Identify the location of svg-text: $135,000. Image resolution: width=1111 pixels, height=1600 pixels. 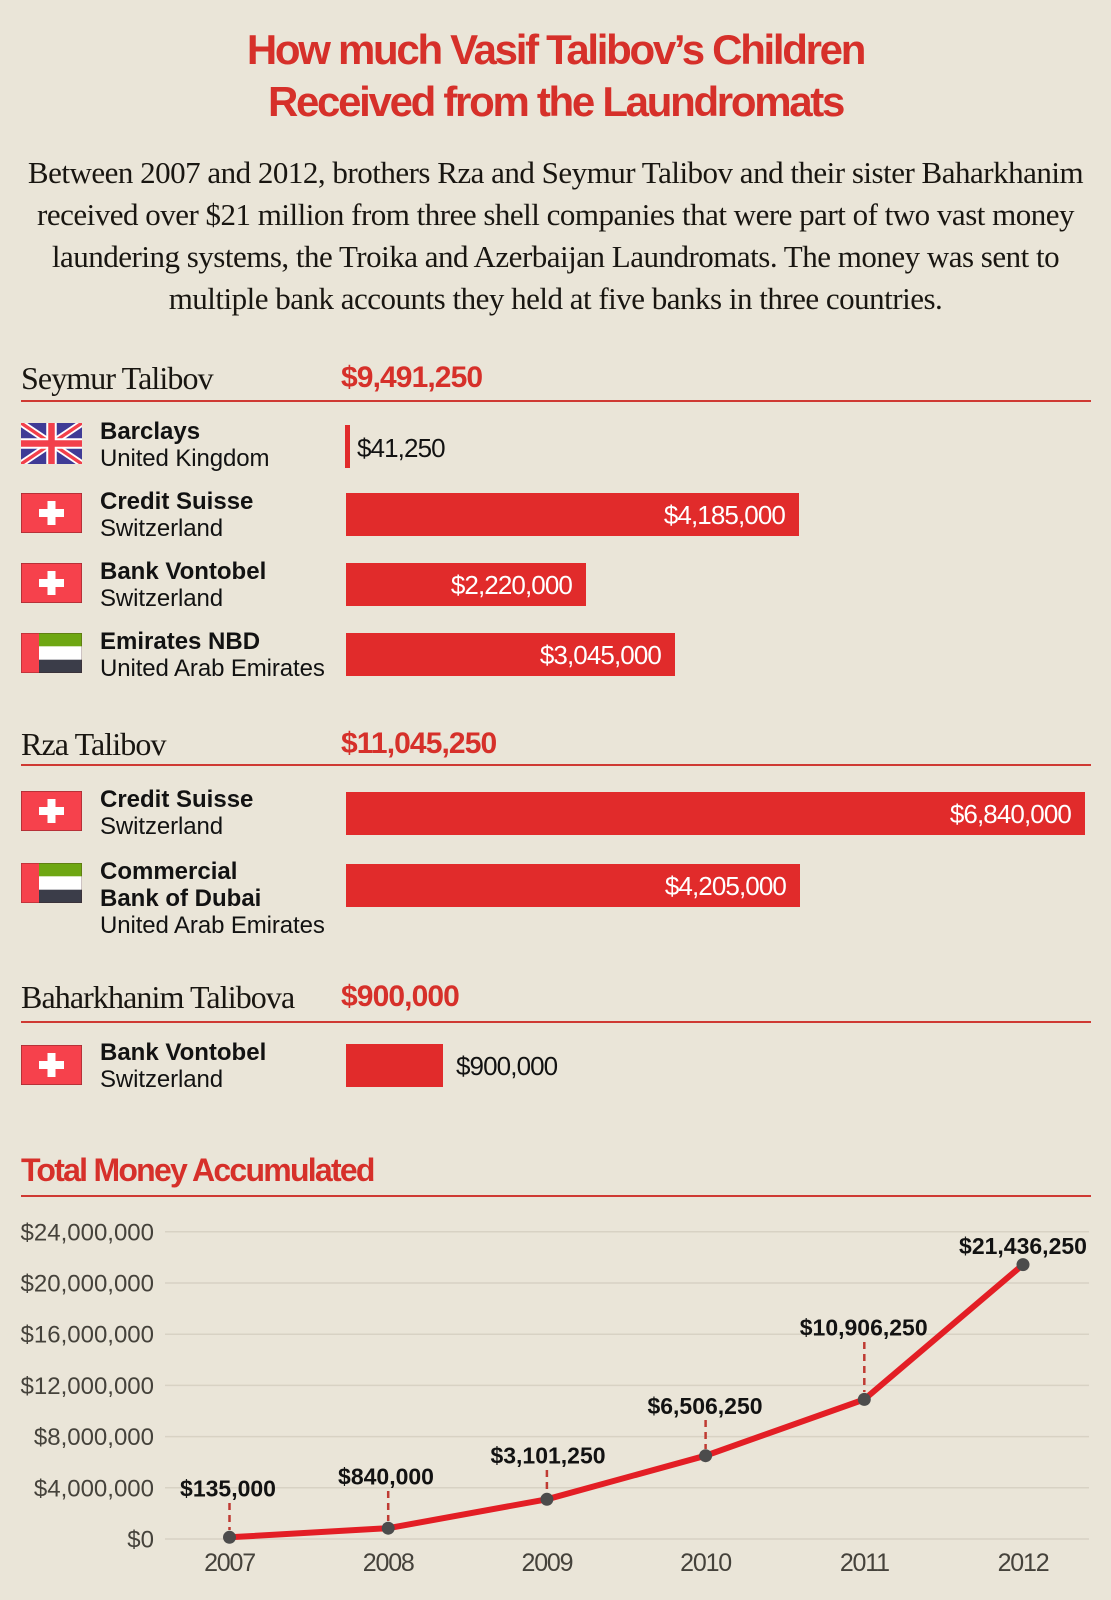
(228, 1489).